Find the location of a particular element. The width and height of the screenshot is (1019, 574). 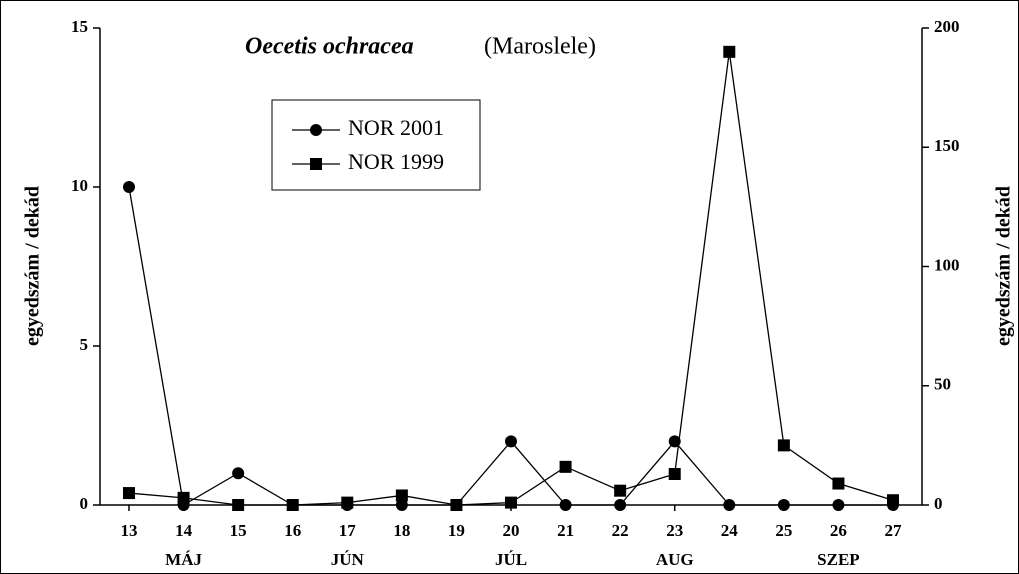

chart-subtitle: (Maroslele) is located at coordinates (540, 47).